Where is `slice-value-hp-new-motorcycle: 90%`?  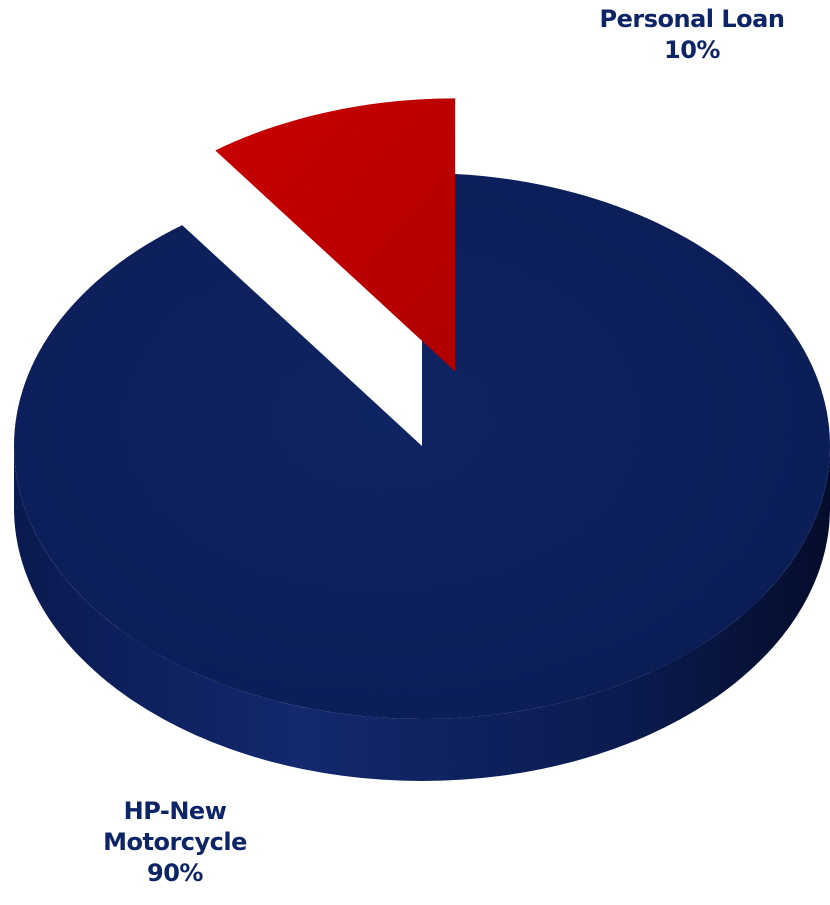
slice-value-hp-new-motorcycle: 90% is located at coordinates (175, 873).